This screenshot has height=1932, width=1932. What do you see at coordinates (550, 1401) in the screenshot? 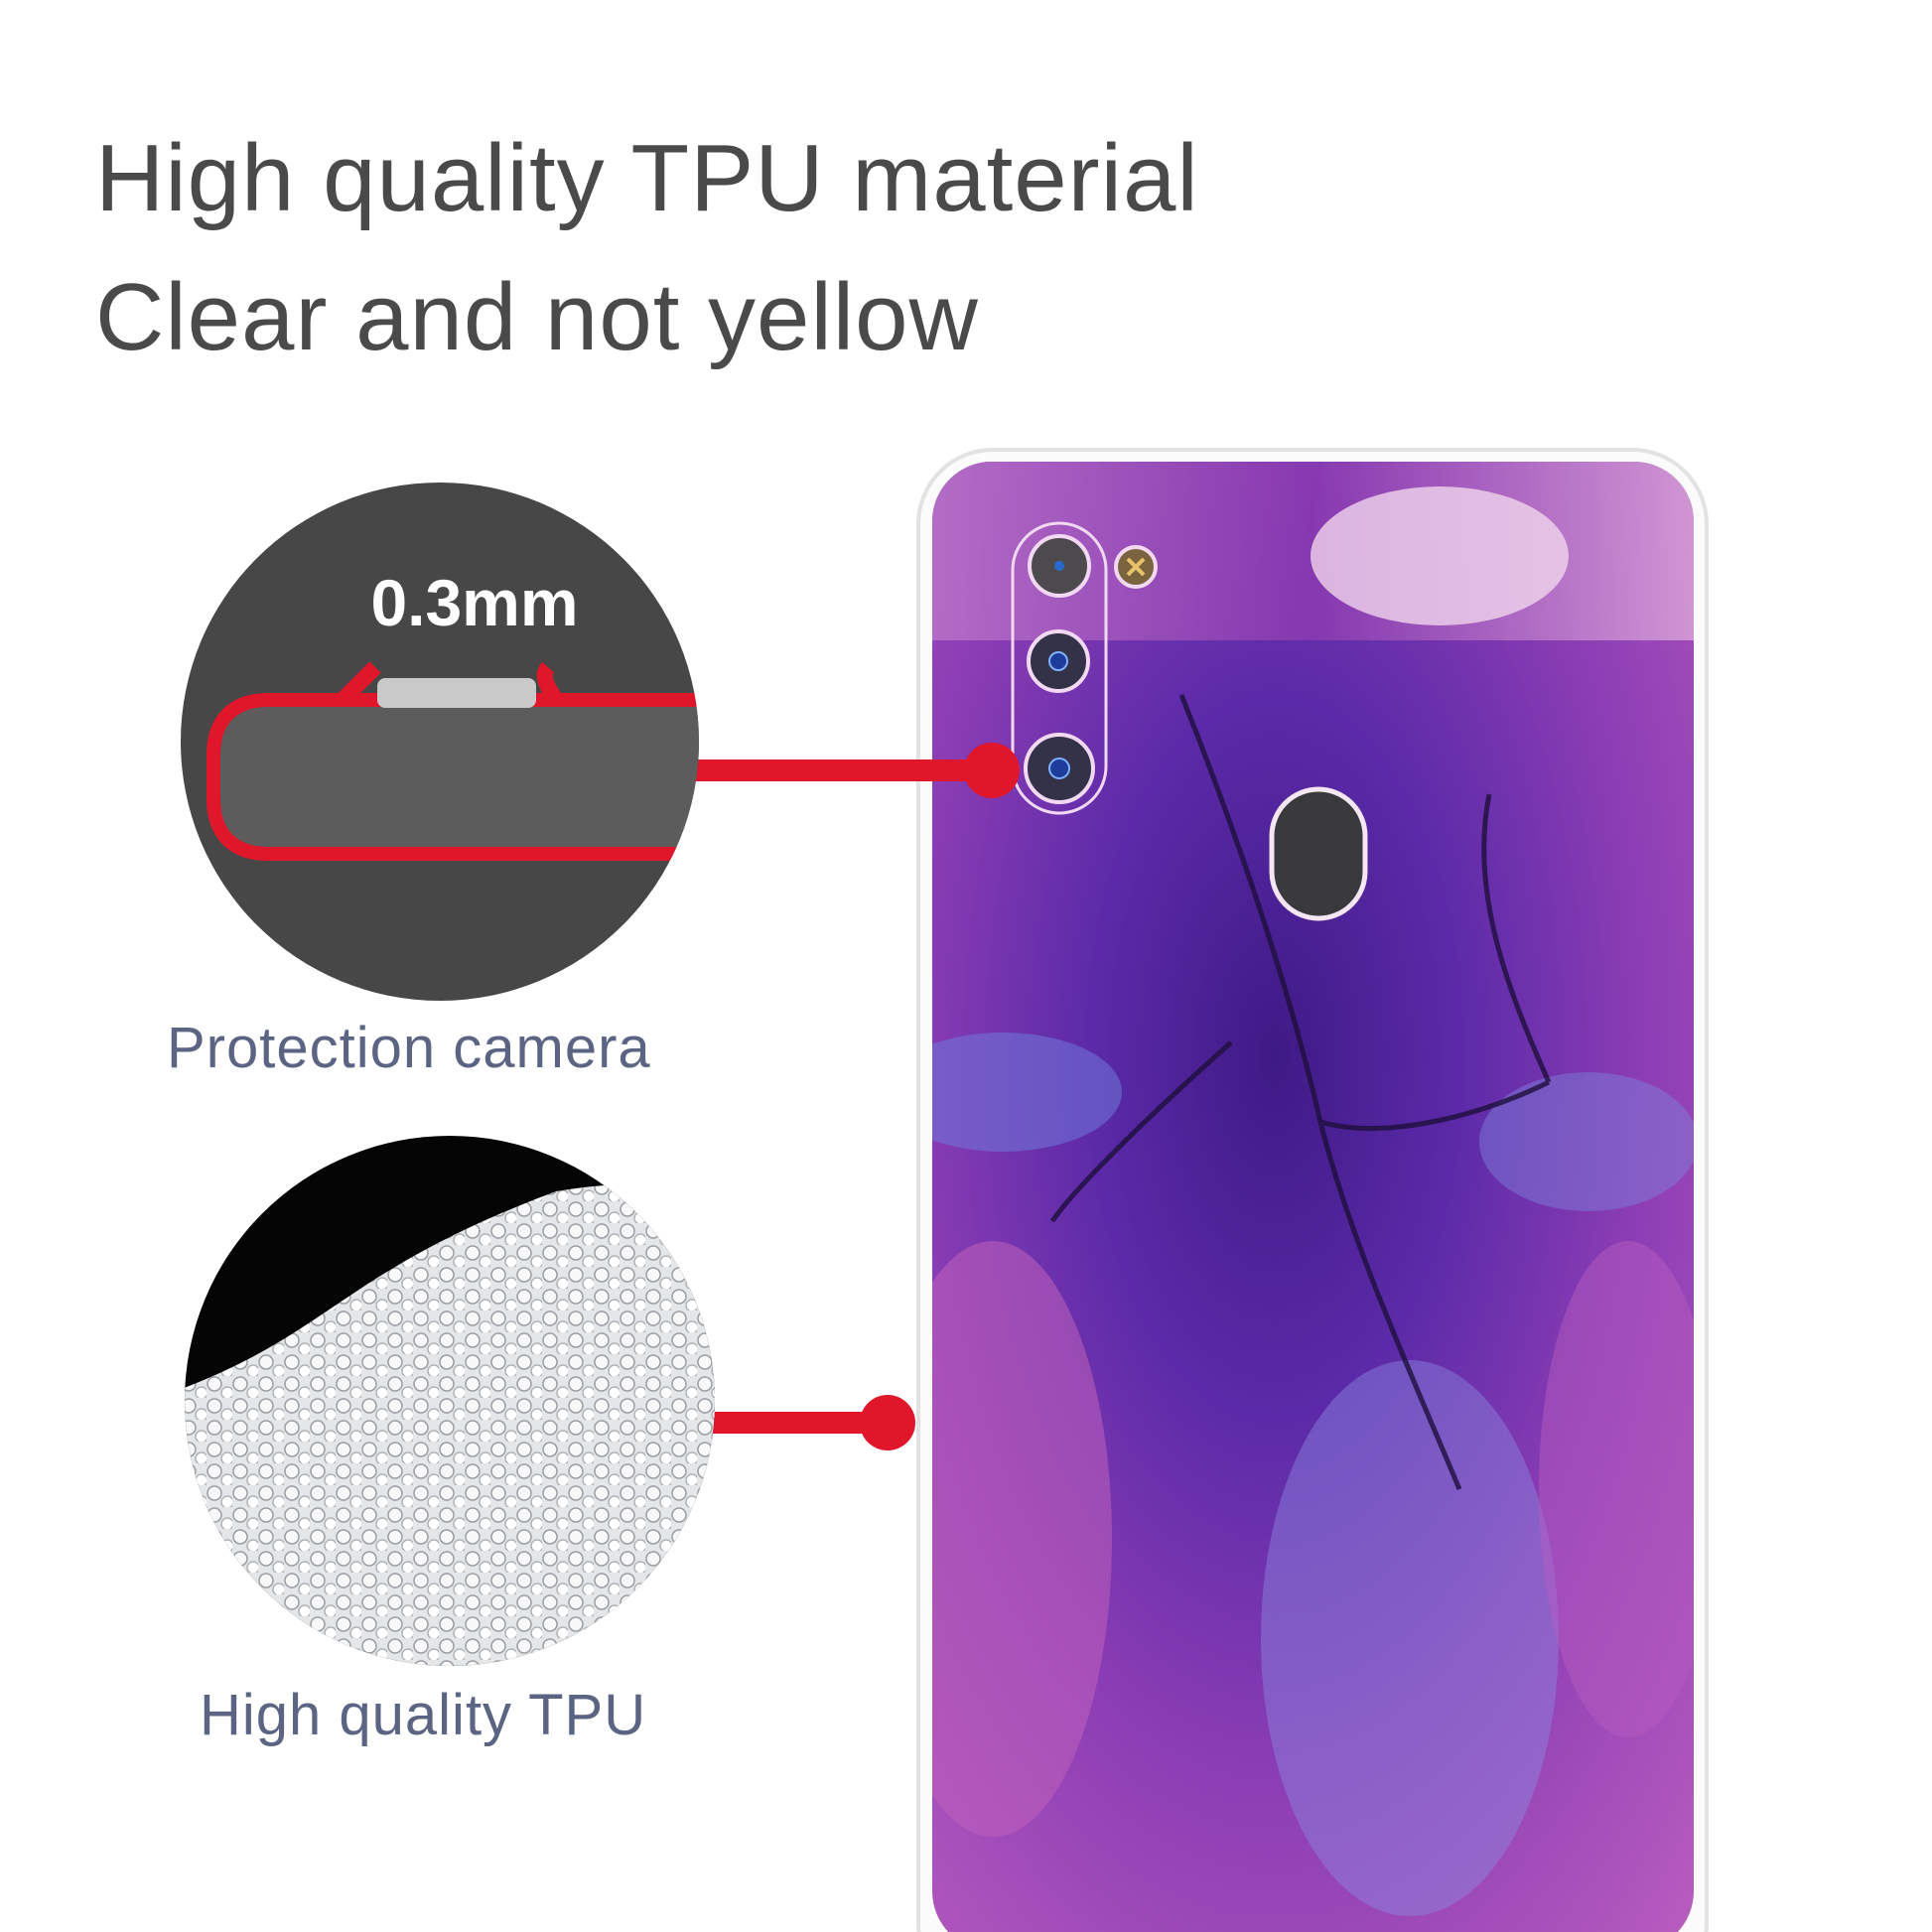
I see `callout-tpu-material` at bounding box center [550, 1401].